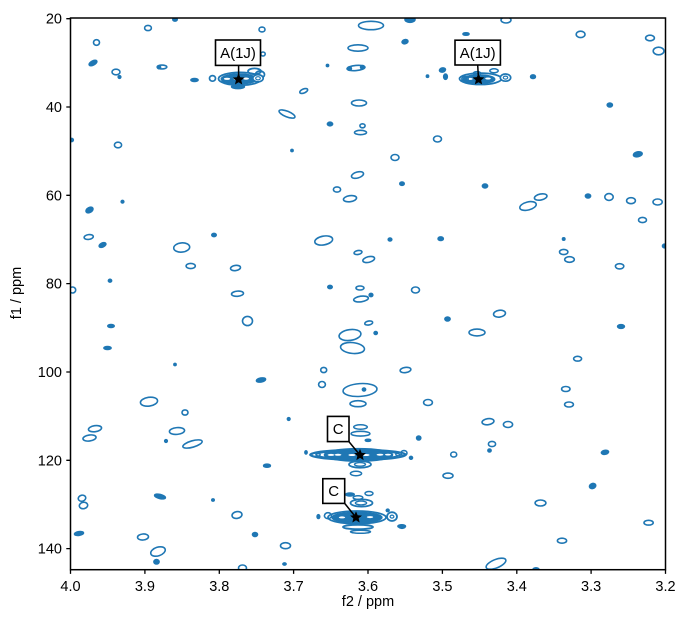 This screenshot has height=622, width=684. I want to click on svg-text: 3.5, so click(442, 587).